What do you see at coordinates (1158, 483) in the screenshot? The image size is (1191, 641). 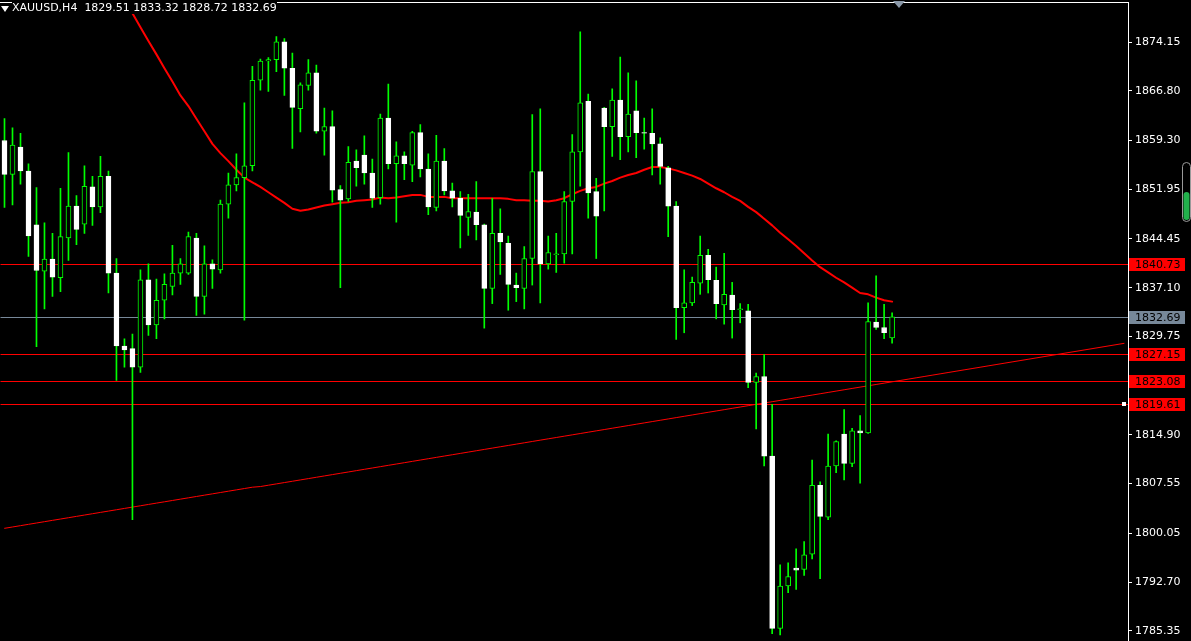 I see `y-tick-label: 1807.55` at bounding box center [1158, 483].